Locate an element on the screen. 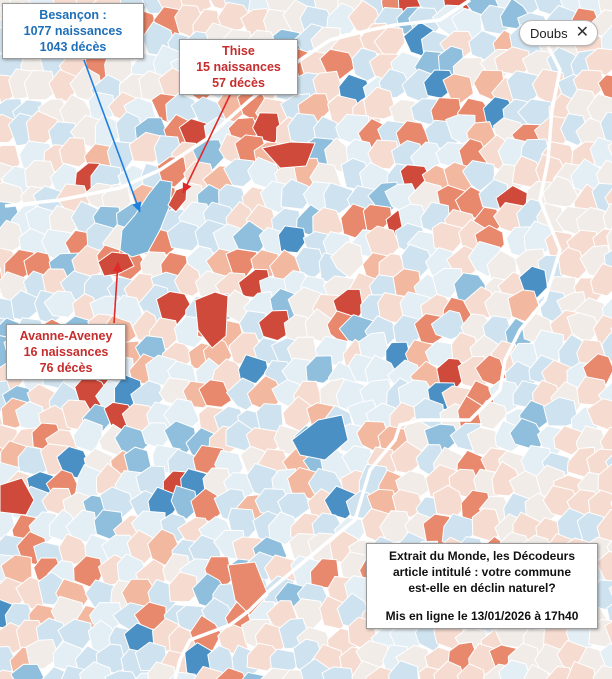  commune-highlight-center is located at coordinates (211, 320).